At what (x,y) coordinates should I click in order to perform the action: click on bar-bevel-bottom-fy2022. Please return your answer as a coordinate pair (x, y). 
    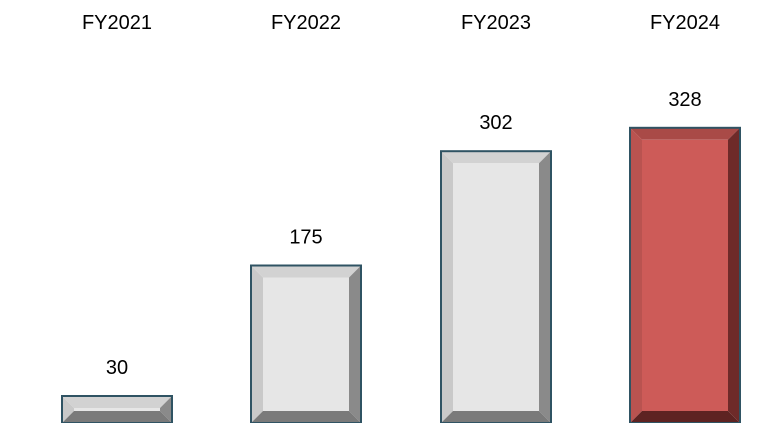
    Looking at the image, I should click on (306, 417).